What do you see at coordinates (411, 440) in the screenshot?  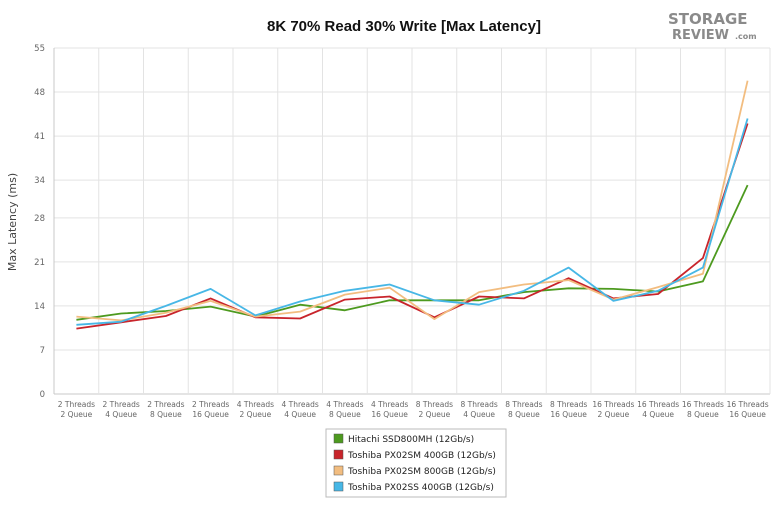 I see `legend-label-0: Hitachi SSD800MH (12Gb/s)` at bounding box center [411, 440].